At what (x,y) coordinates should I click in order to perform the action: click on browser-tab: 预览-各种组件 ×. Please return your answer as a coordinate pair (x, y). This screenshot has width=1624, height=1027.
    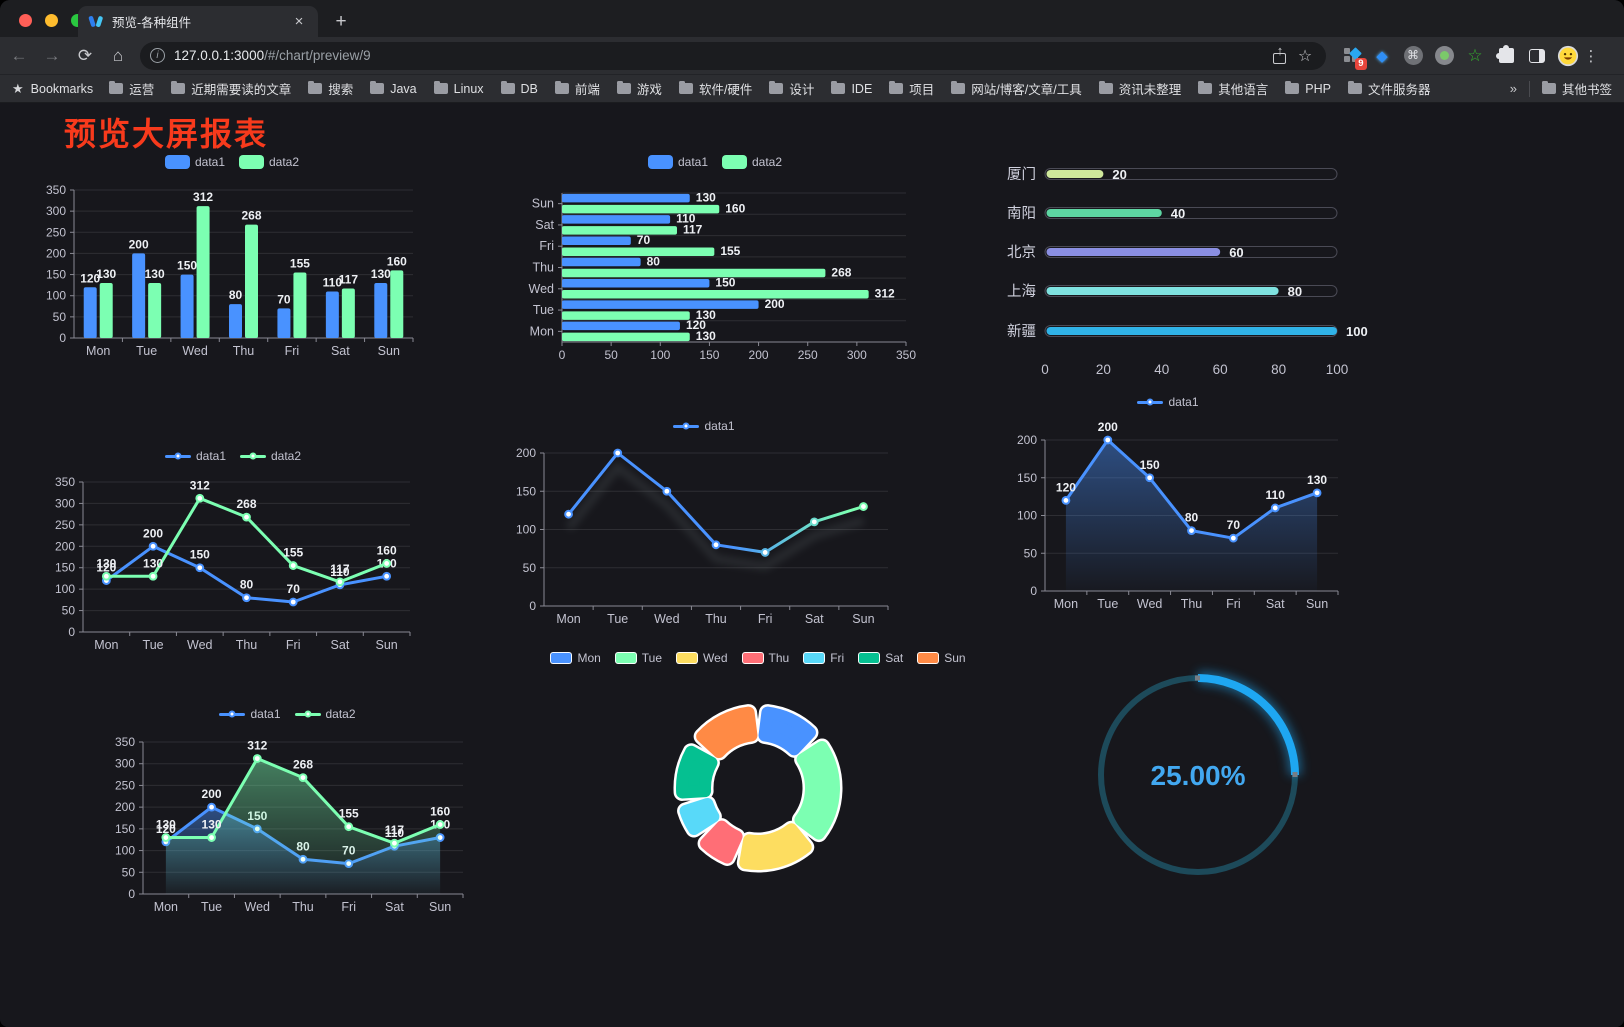
    Looking at the image, I should click on (198, 21).